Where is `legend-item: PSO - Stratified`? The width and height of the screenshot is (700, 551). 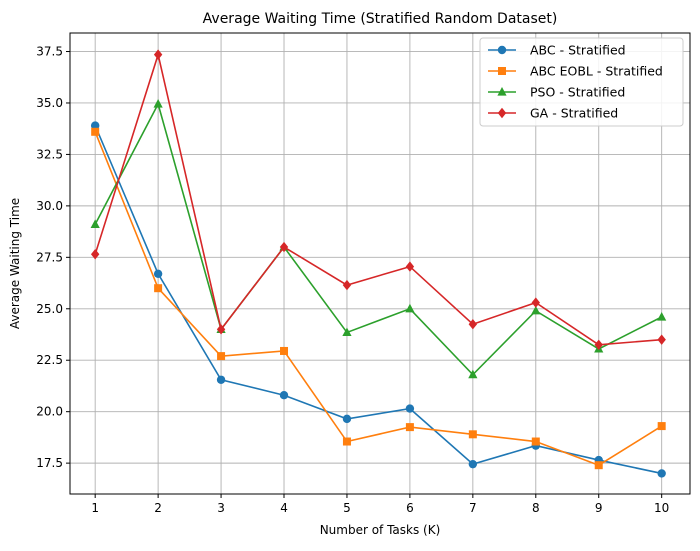 legend-item: PSO - Stratified is located at coordinates (556, 92).